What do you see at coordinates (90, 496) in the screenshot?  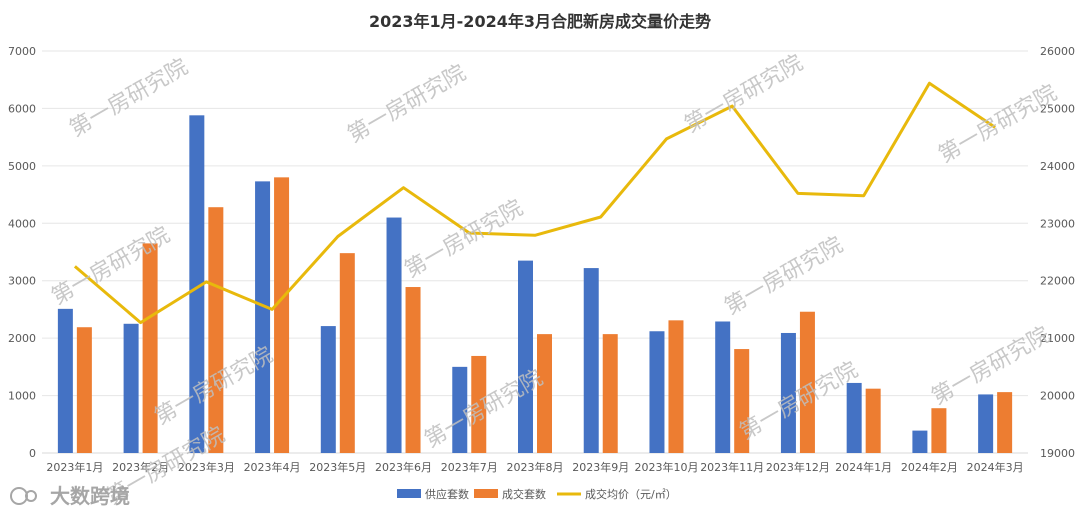 I see `logo-text: 大数跨境` at bounding box center [90, 496].